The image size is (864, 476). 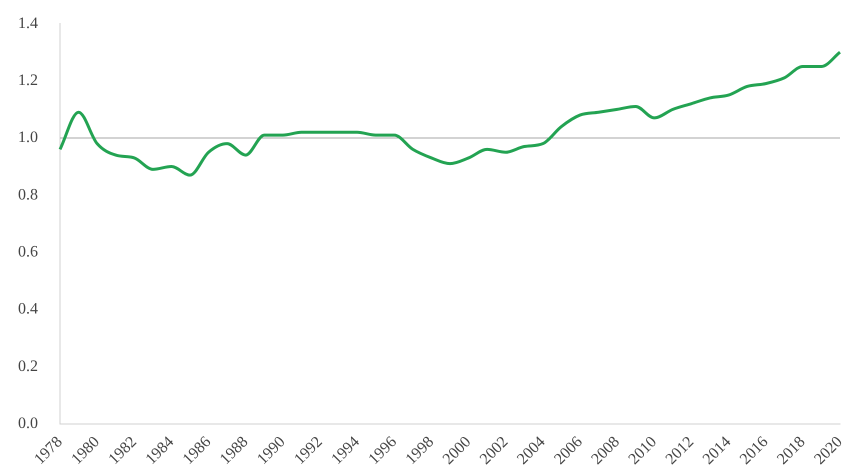 I want to click on x-tick-label: 1992, so click(x=308, y=450).